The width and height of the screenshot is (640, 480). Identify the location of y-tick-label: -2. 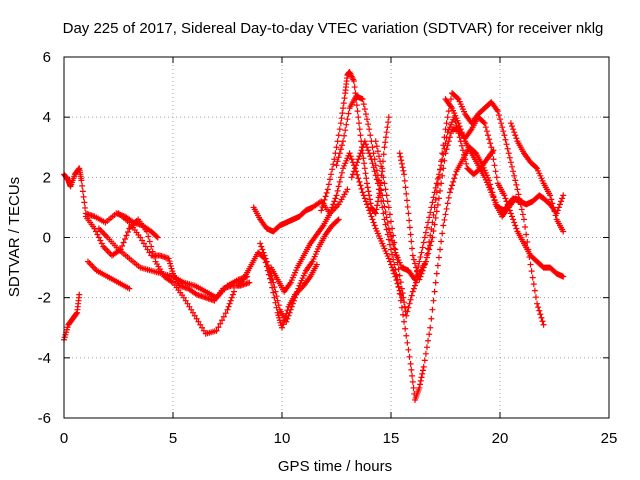
(44, 298).